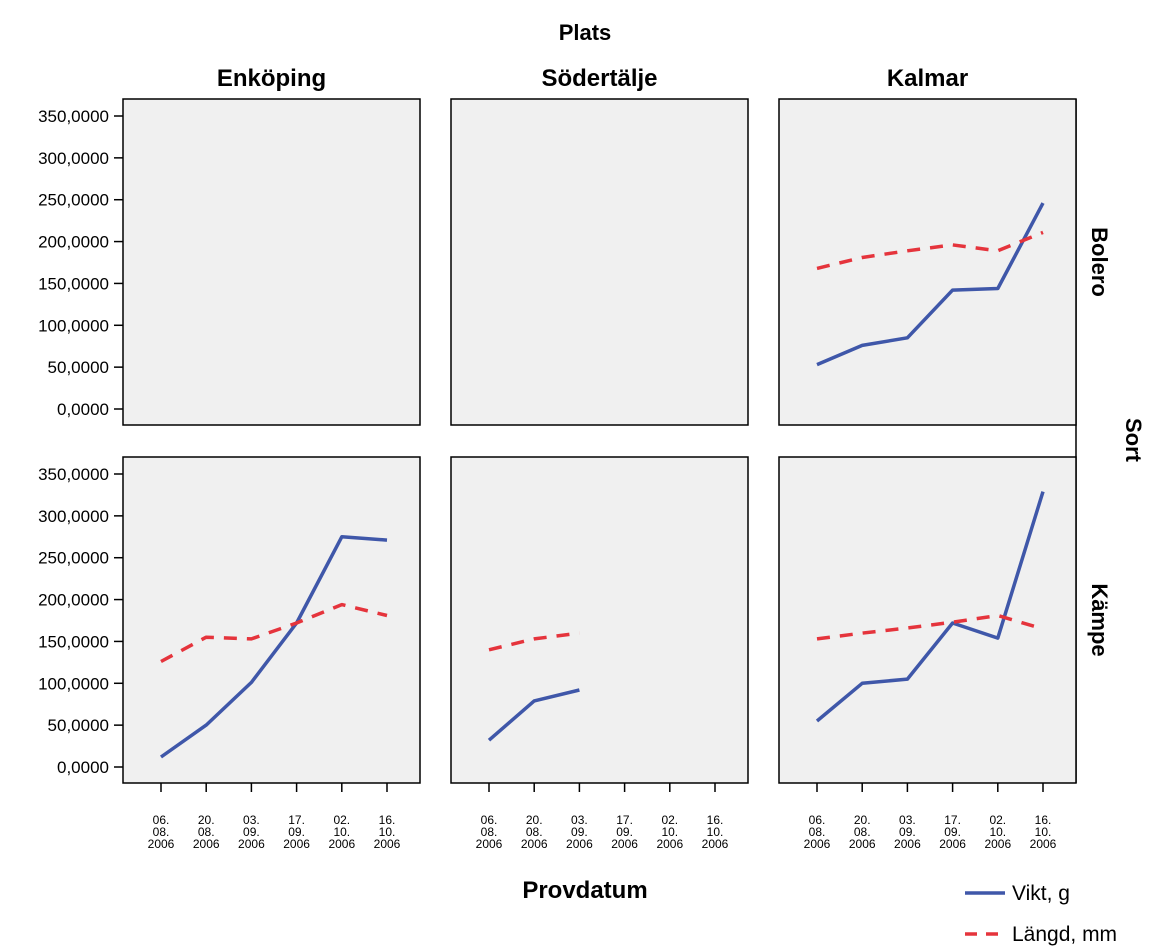  What do you see at coordinates (274, 633) in the screenshot?
I see `series-line-langd-kampe-enkoping` at bounding box center [274, 633].